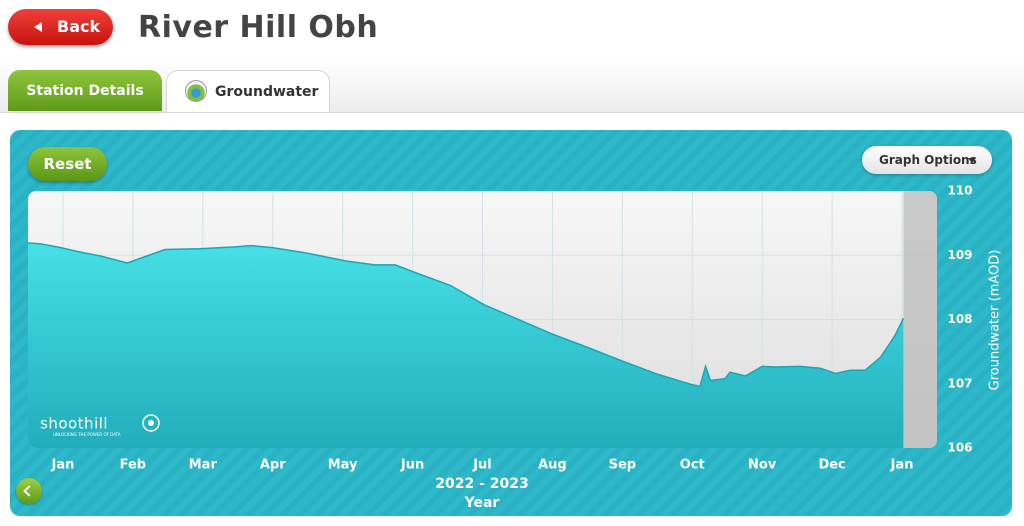 Image resolution: width=1024 pixels, height=526 pixels. I want to click on x-tick-label: Oct, so click(692, 465).